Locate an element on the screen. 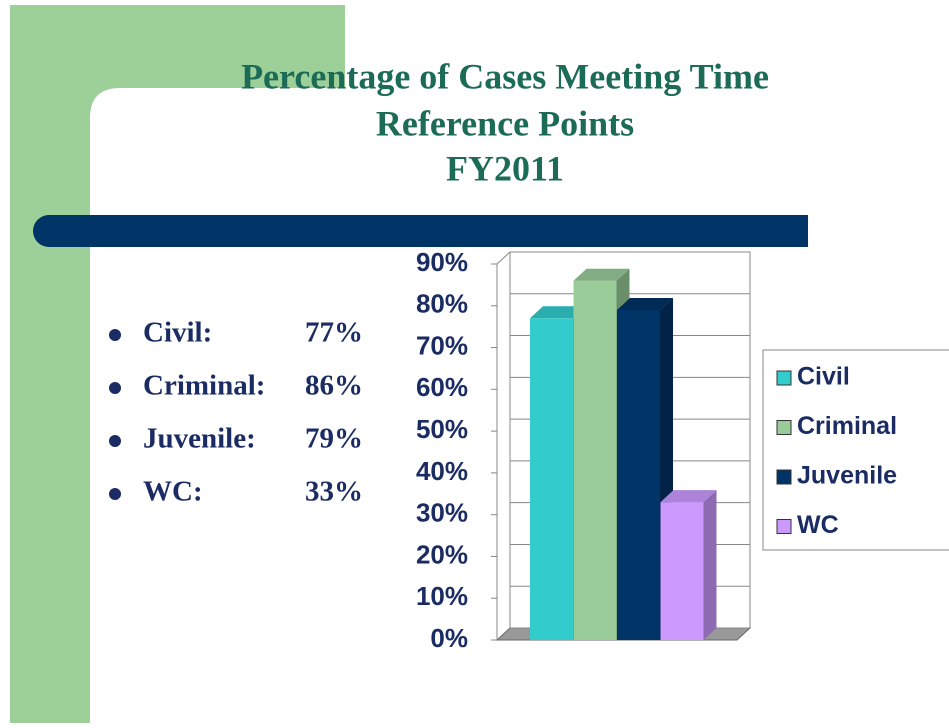 This screenshot has height=728, width=949. y-tick-label: 20% is located at coordinates (442, 554).